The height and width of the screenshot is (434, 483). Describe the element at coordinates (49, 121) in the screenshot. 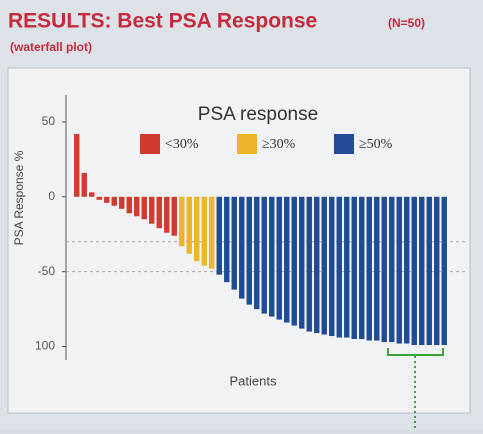

I see `y-tick-label: 50` at that location.